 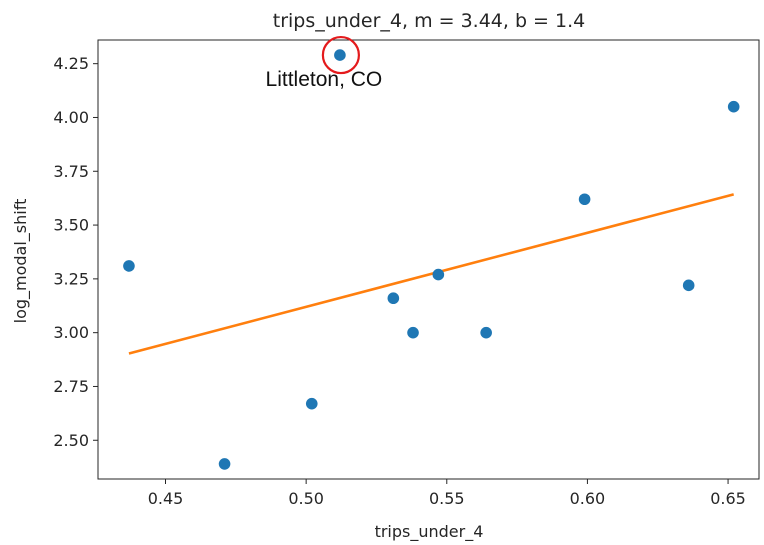 I want to click on highlight-circle, so click(x=340, y=55).